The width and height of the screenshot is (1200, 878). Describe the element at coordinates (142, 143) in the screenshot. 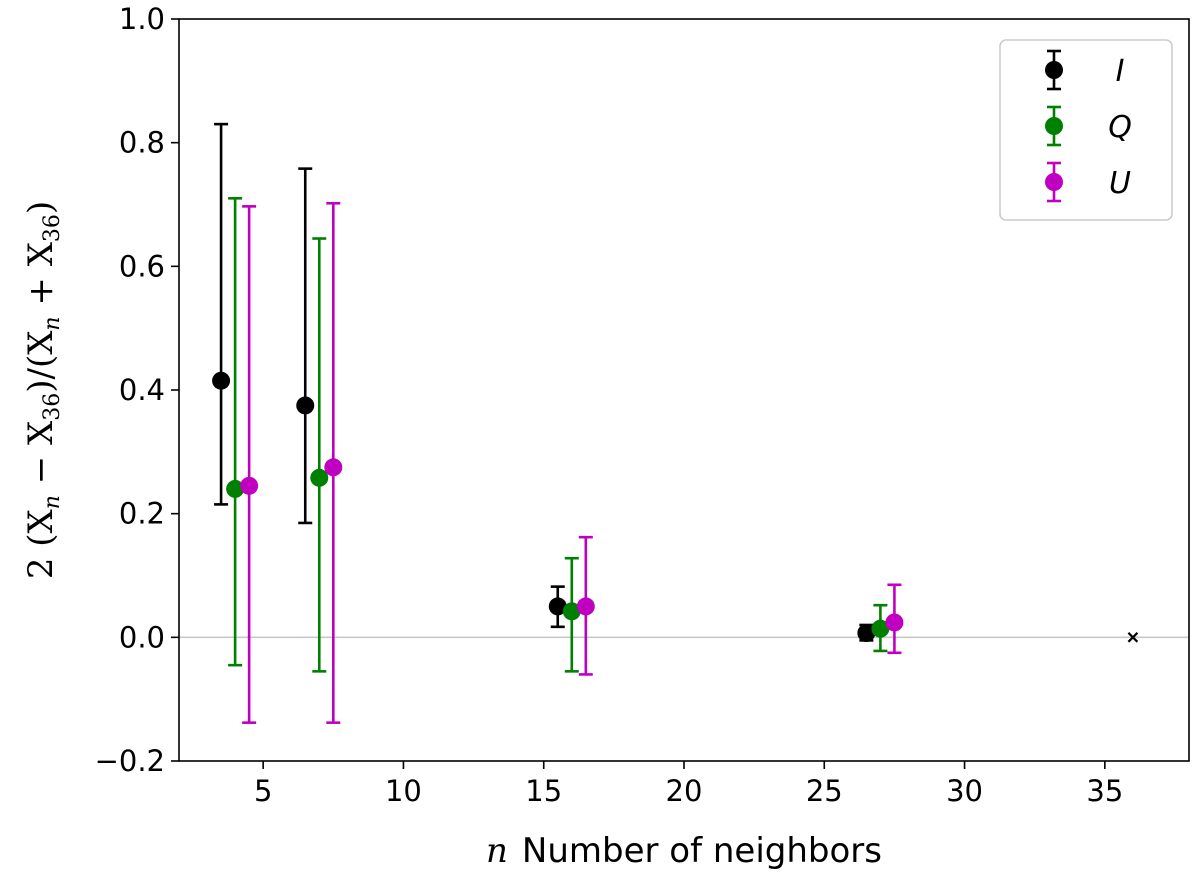

I see `y-tick-label: 0.8` at that location.